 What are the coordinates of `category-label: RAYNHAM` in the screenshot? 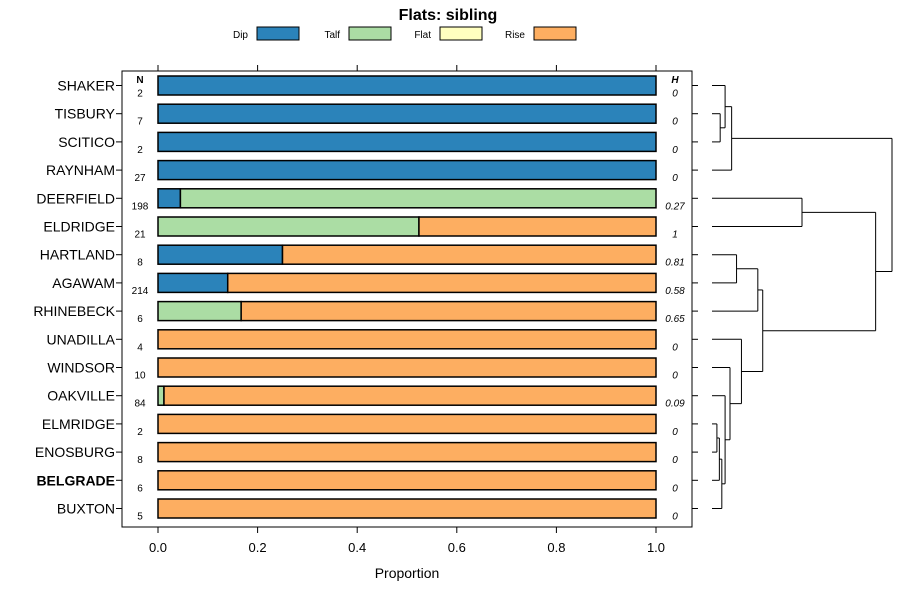 It's located at (80, 170).